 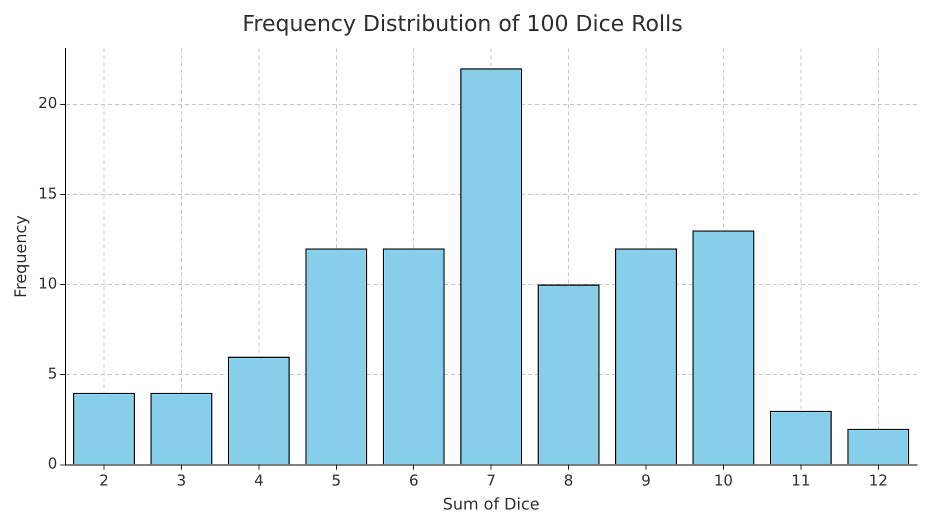 I want to click on chart-title: Frequency Distribution of 100 Dice Rolls, so click(x=462, y=24).